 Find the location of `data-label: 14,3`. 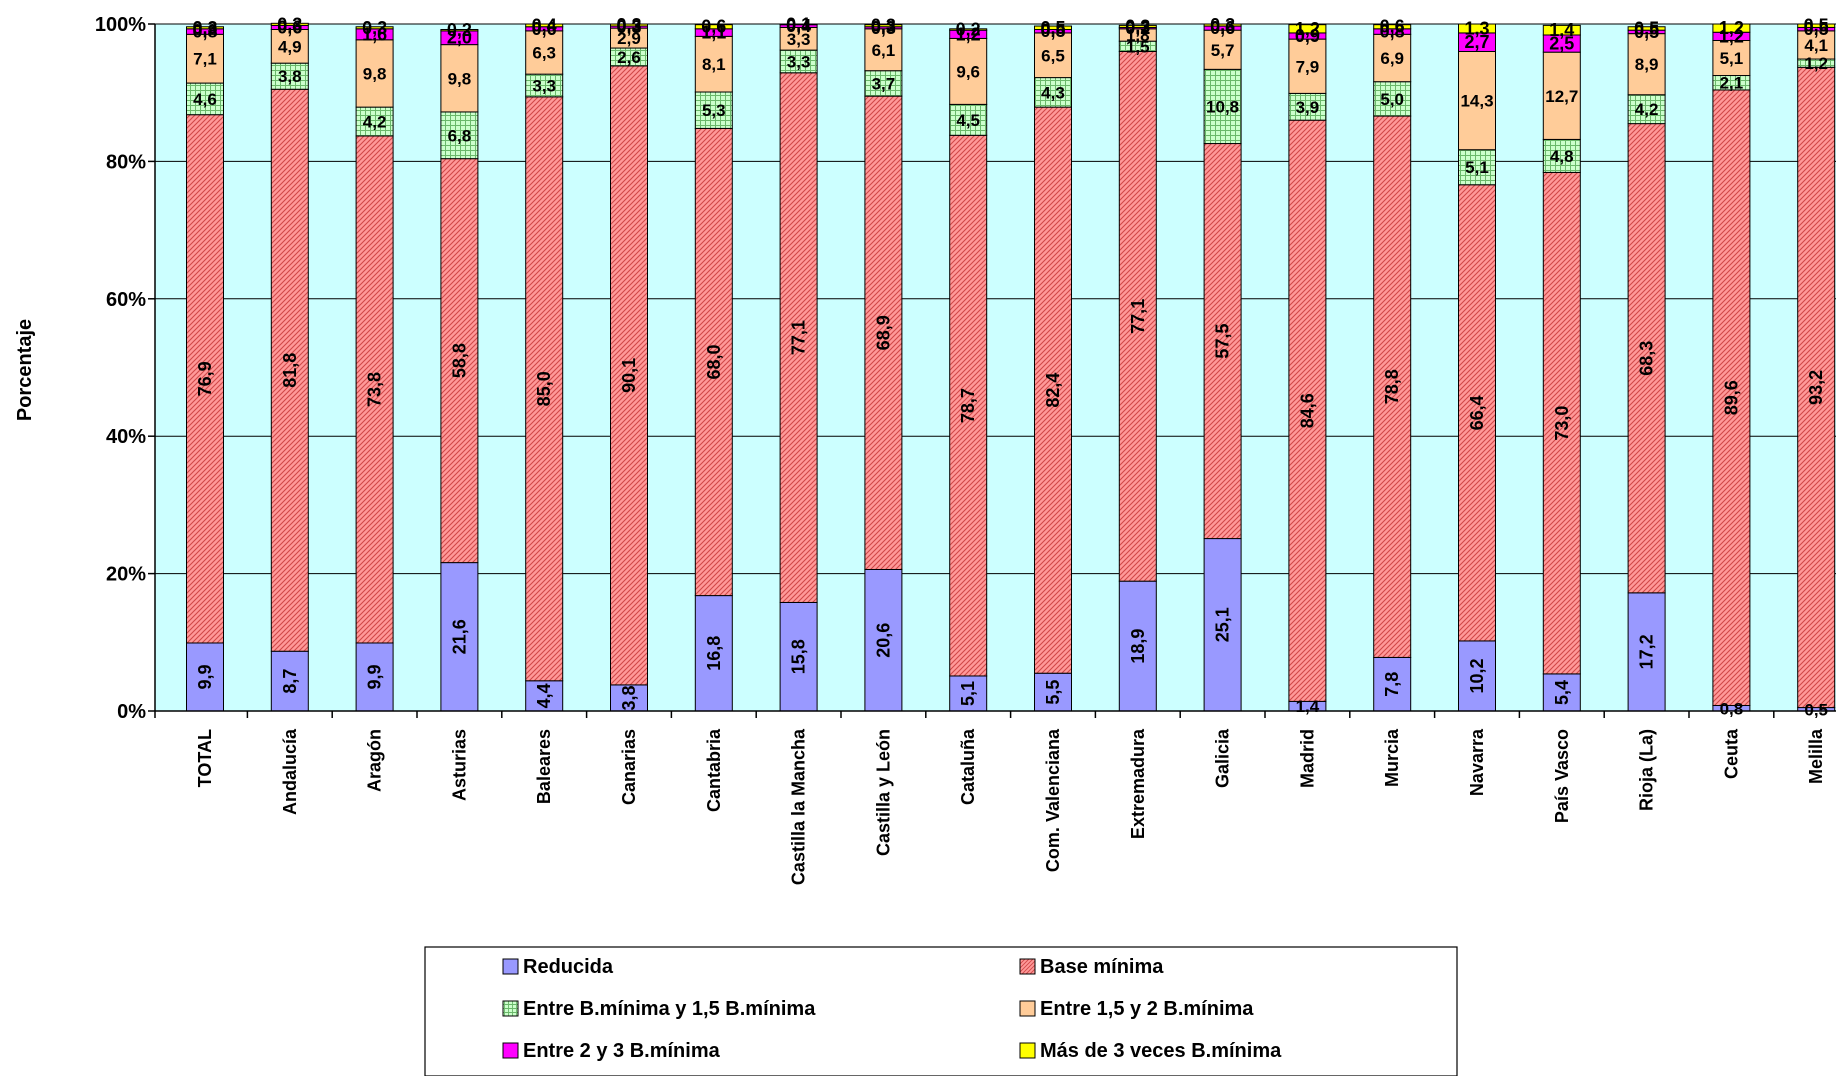

data-label: 14,3 is located at coordinates (1476, 101).